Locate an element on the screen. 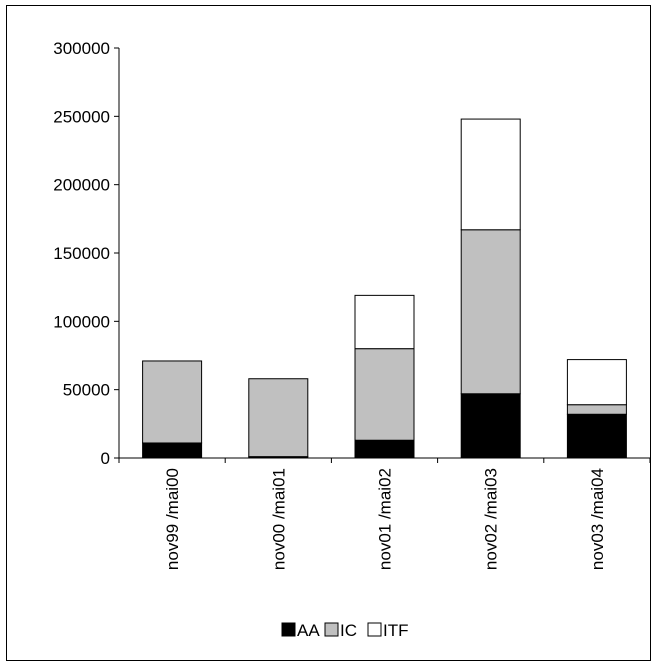 This screenshot has height=667, width=657. y-tick-label: 250000 is located at coordinates (81, 116).